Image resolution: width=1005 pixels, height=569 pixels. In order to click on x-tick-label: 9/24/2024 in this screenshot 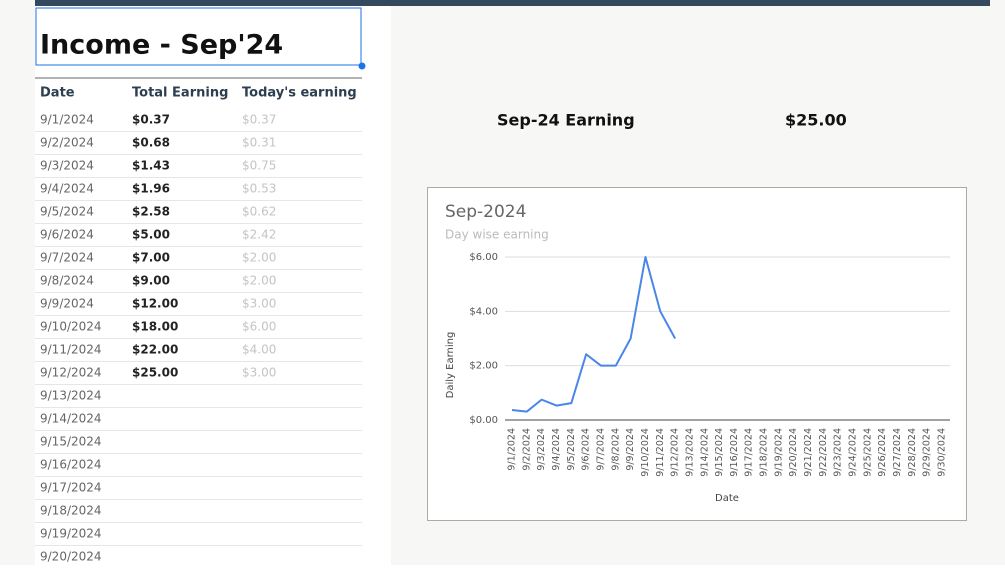, I will do `click(853, 452)`.